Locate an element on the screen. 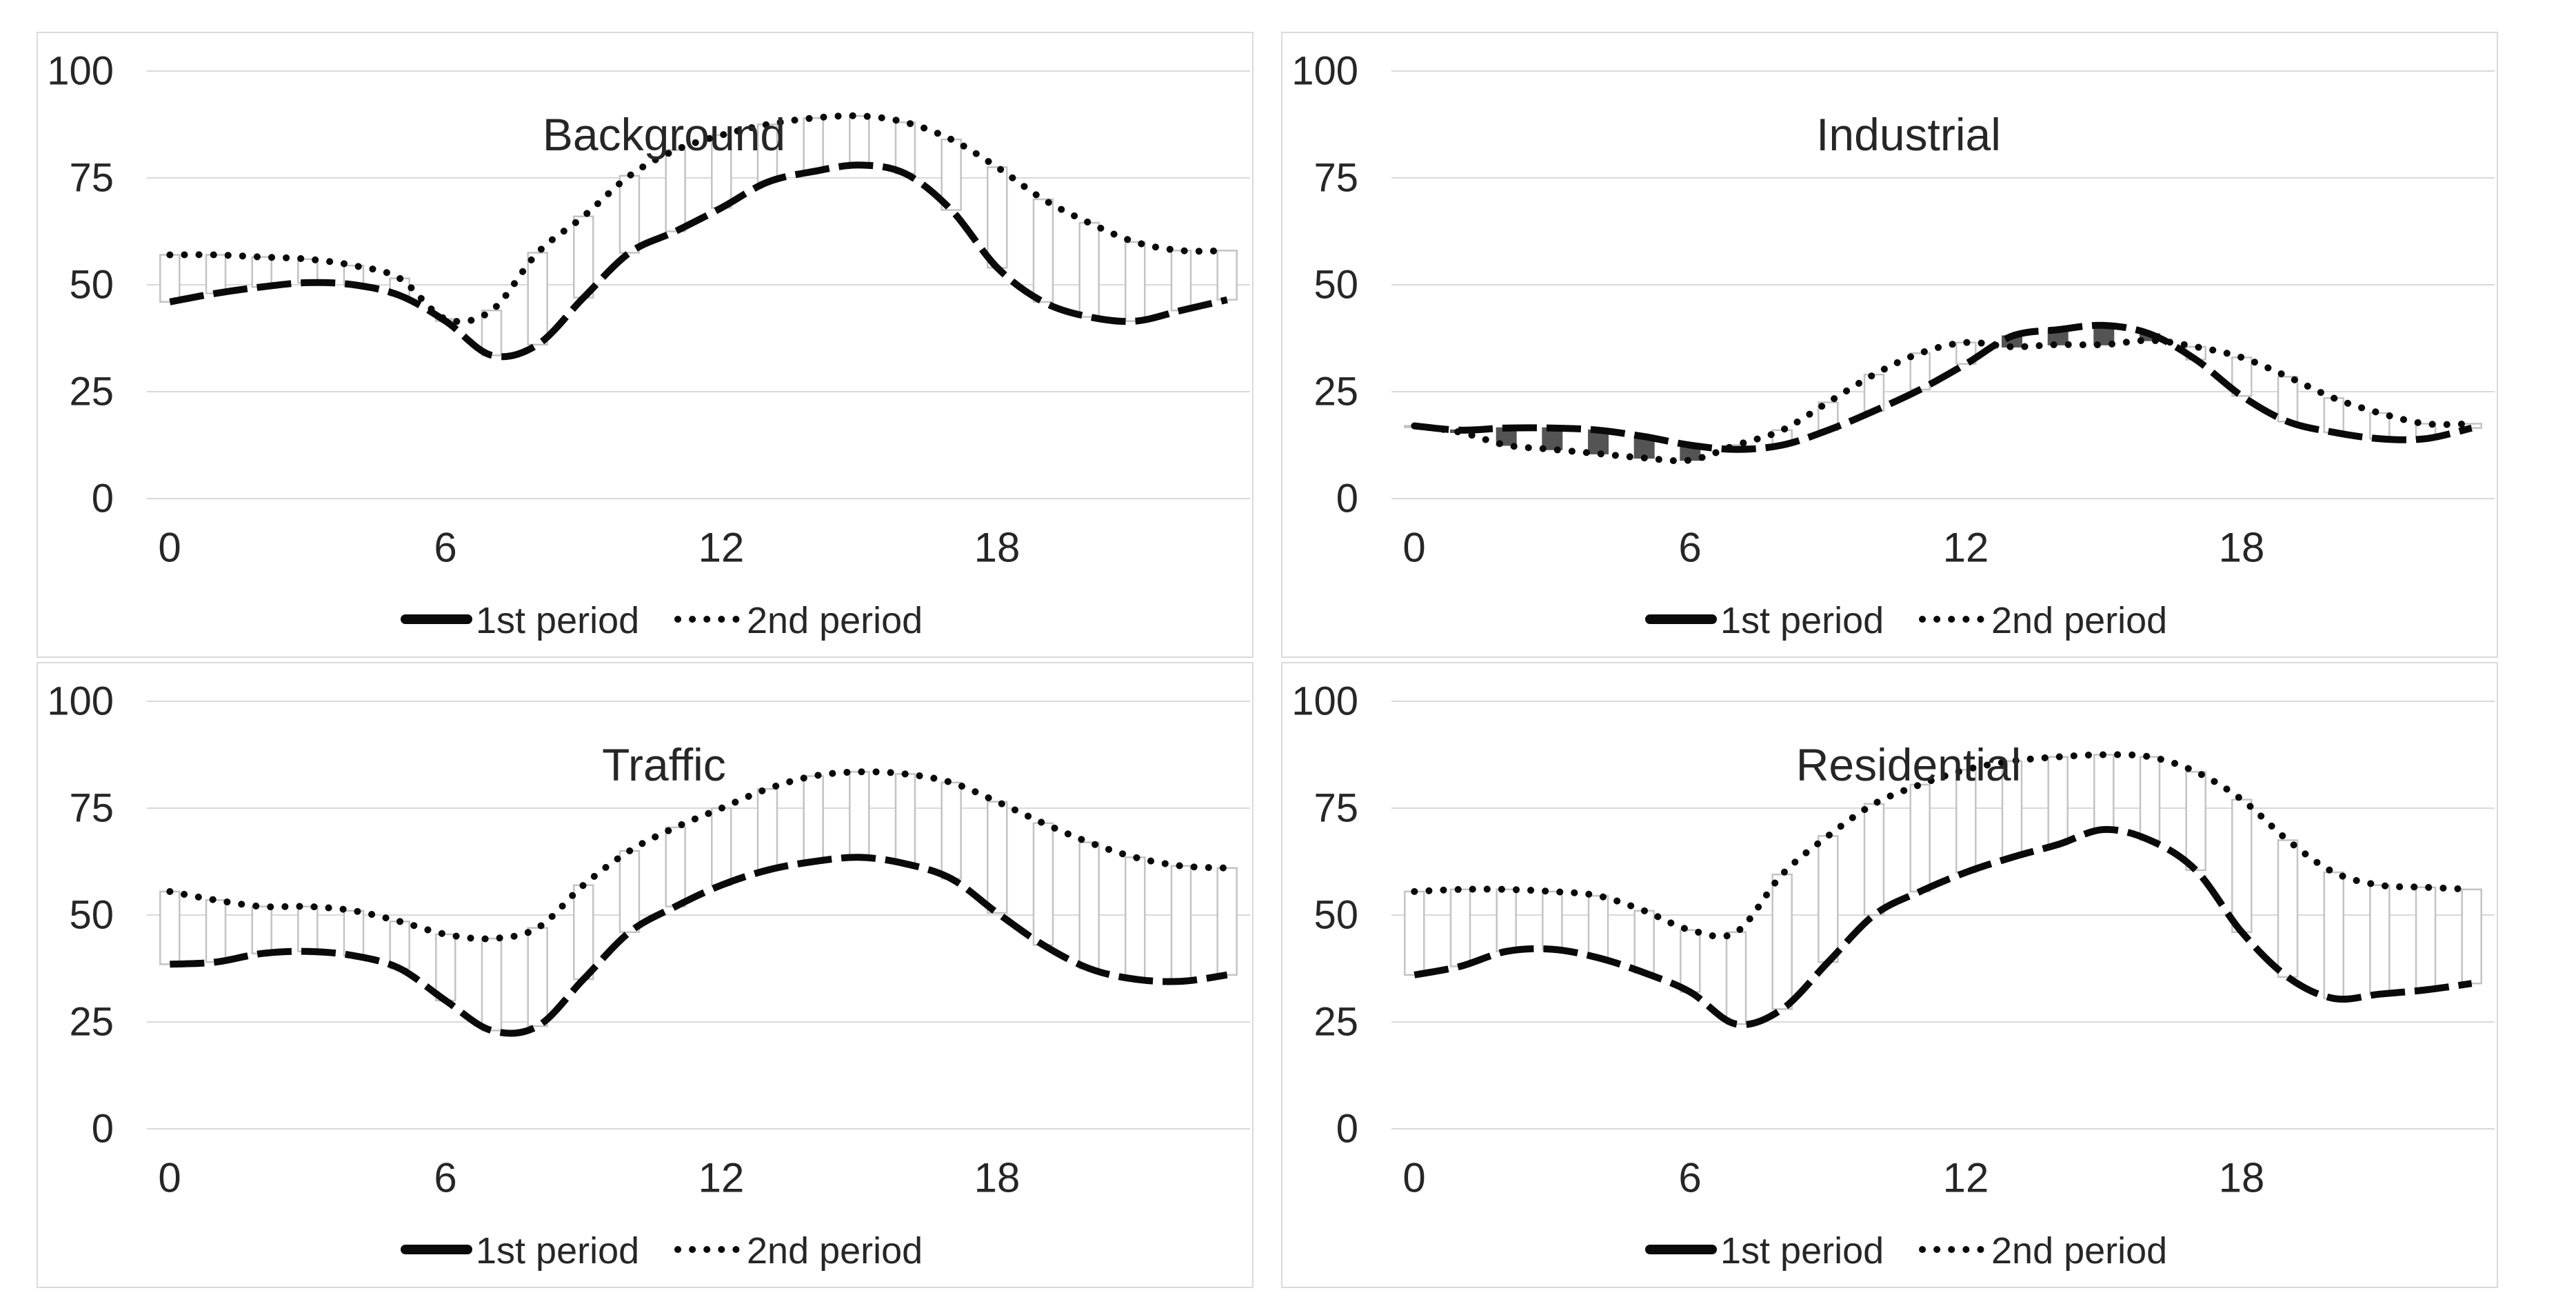  y-tick-75: 75 is located at coordinates (1336, 808).